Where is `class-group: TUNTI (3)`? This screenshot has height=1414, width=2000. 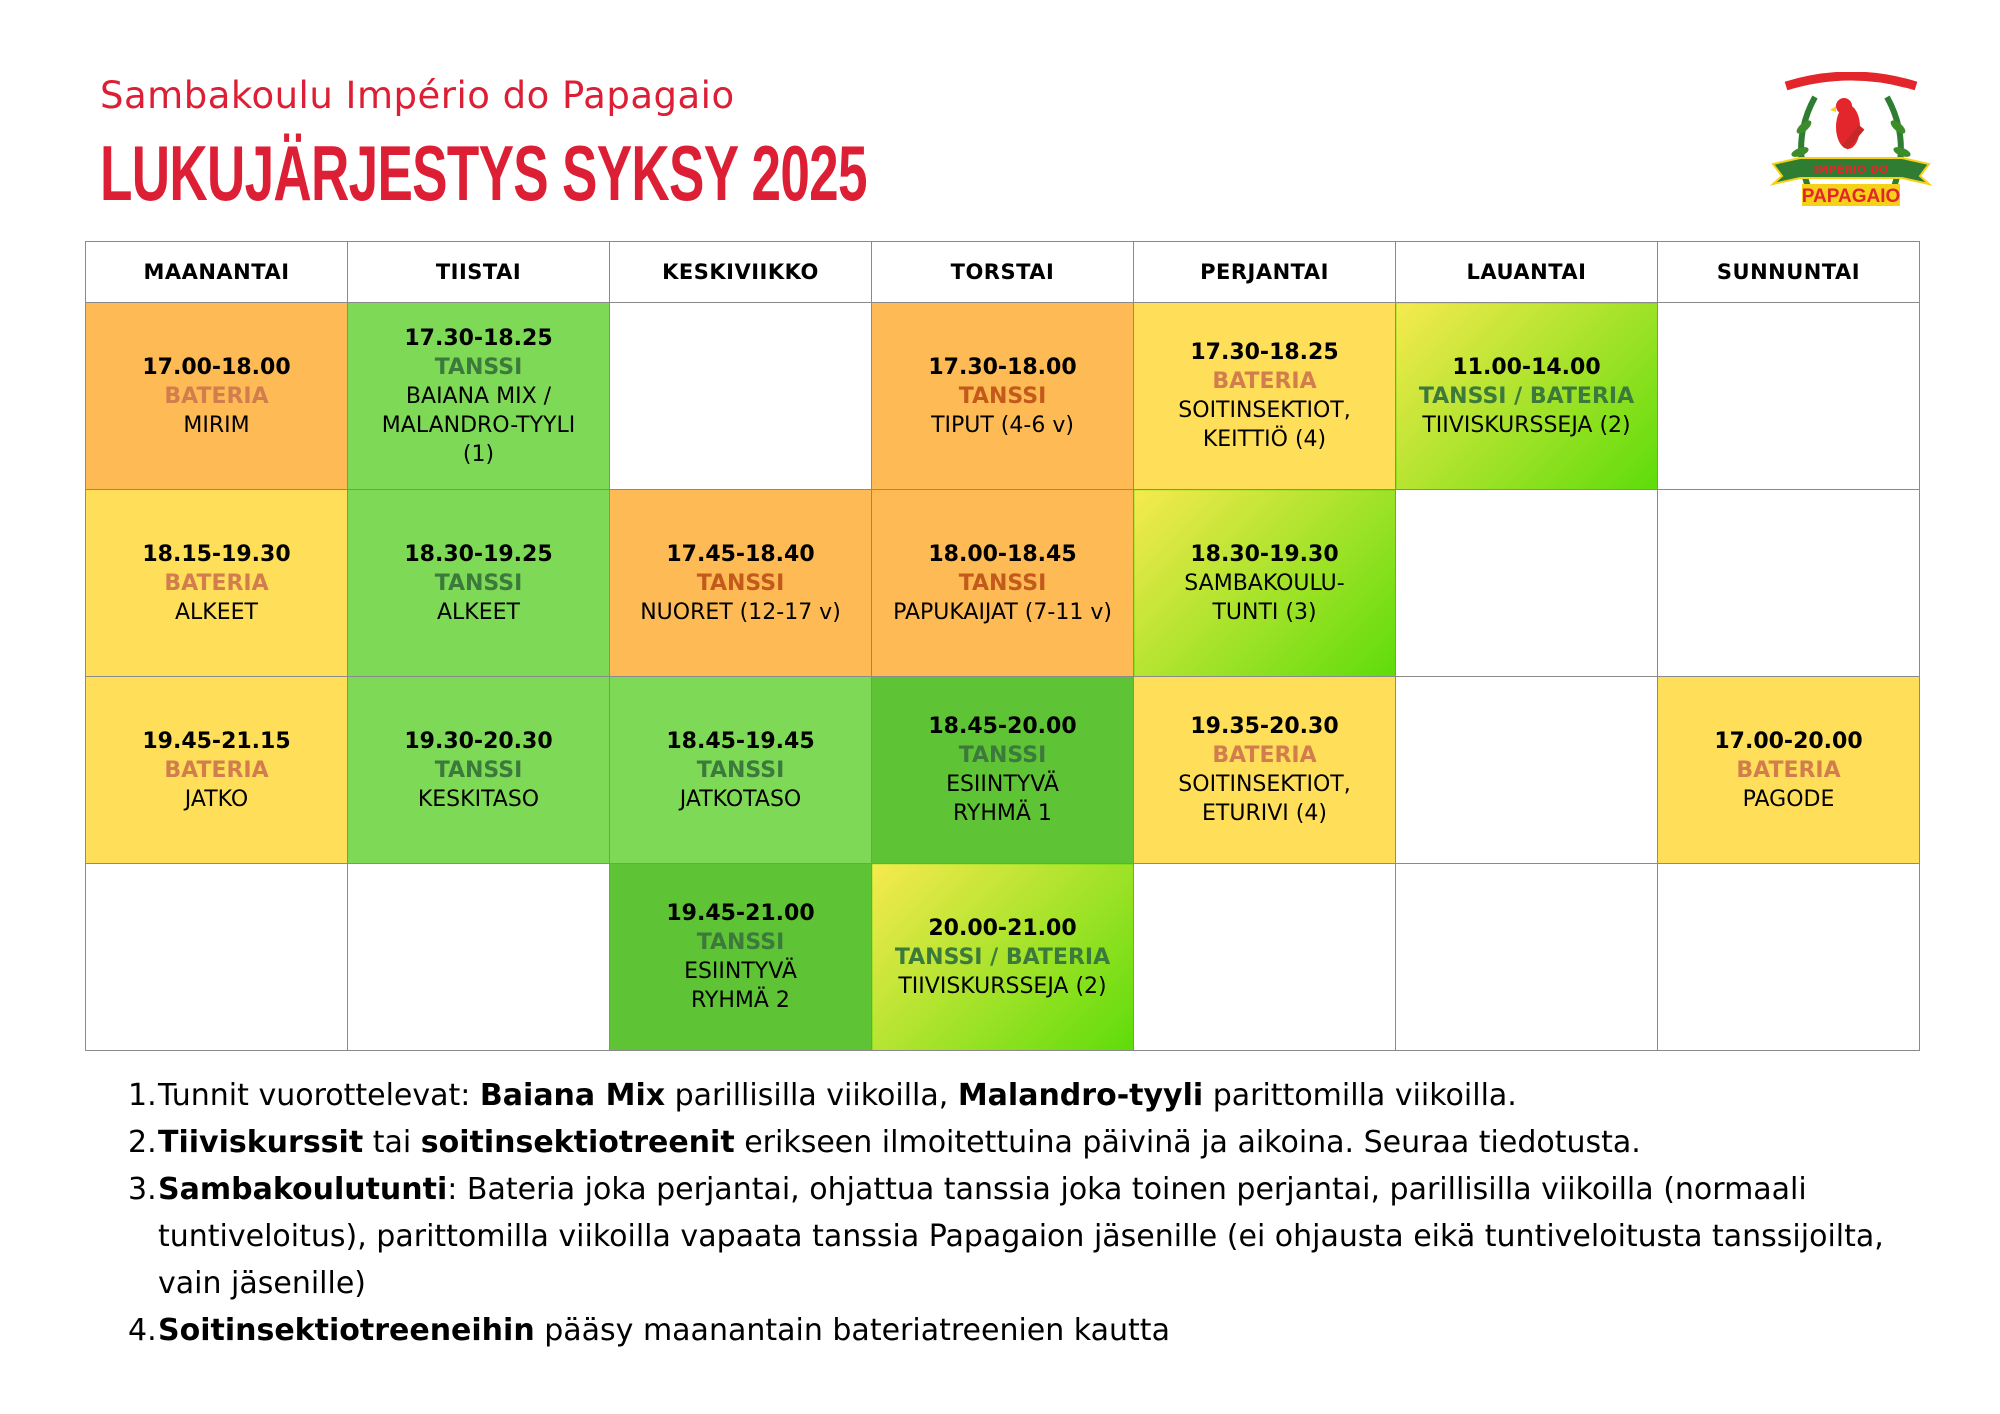
class-group: TUNTI (3) is located at coordinates (1264, 612).